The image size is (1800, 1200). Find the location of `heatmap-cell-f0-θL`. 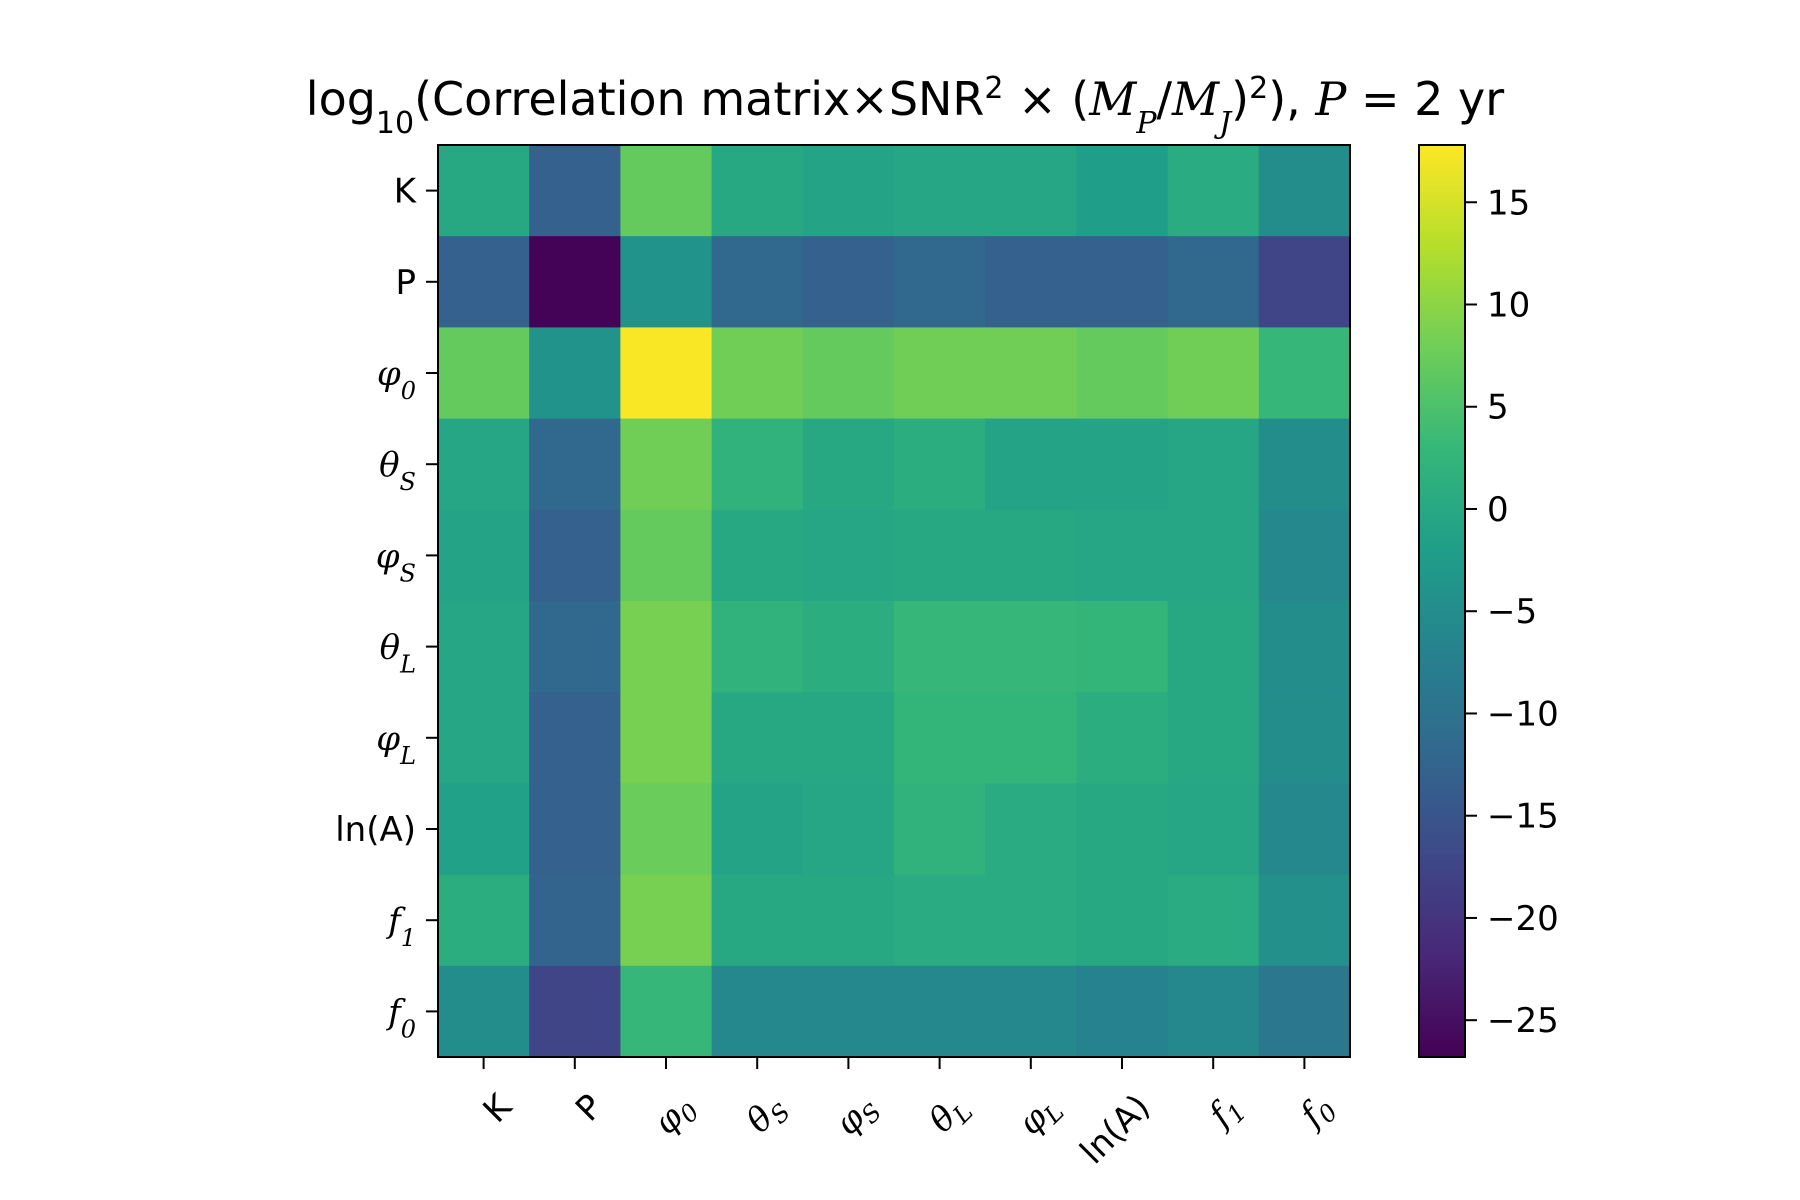

heatmap-cell-f0-θL is located at coordinates (940, 1011).